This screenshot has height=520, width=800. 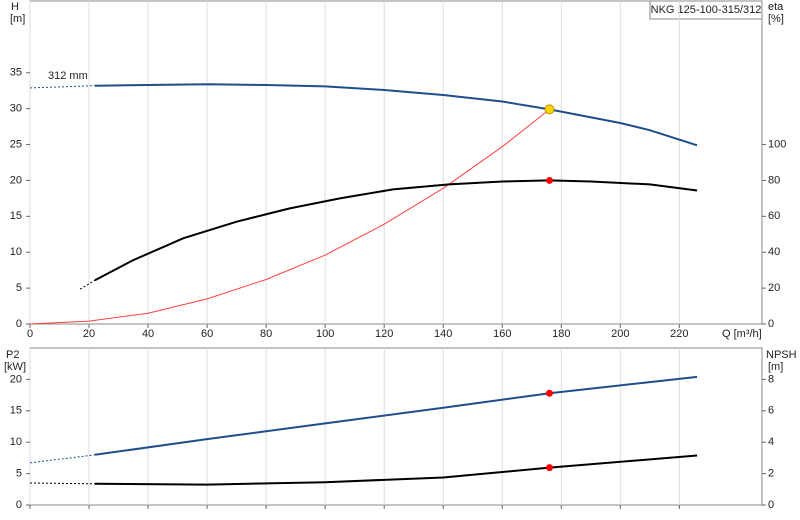 What do you see at coordinates (561, 334) in the screenshot?
I see `x-tick-label: 180` at bounding box center [561, 334].